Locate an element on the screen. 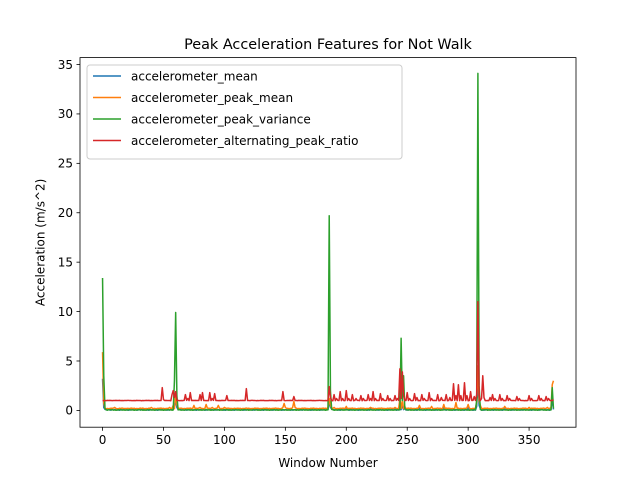 This screenshot has height=484, width=640. x-tick-label: 300 is located at coordinates (468, 440).